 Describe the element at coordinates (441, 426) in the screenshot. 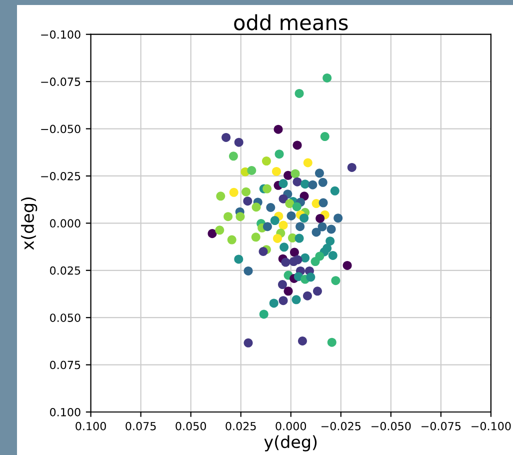

I see `x-tick-label: −0.075` at that location.